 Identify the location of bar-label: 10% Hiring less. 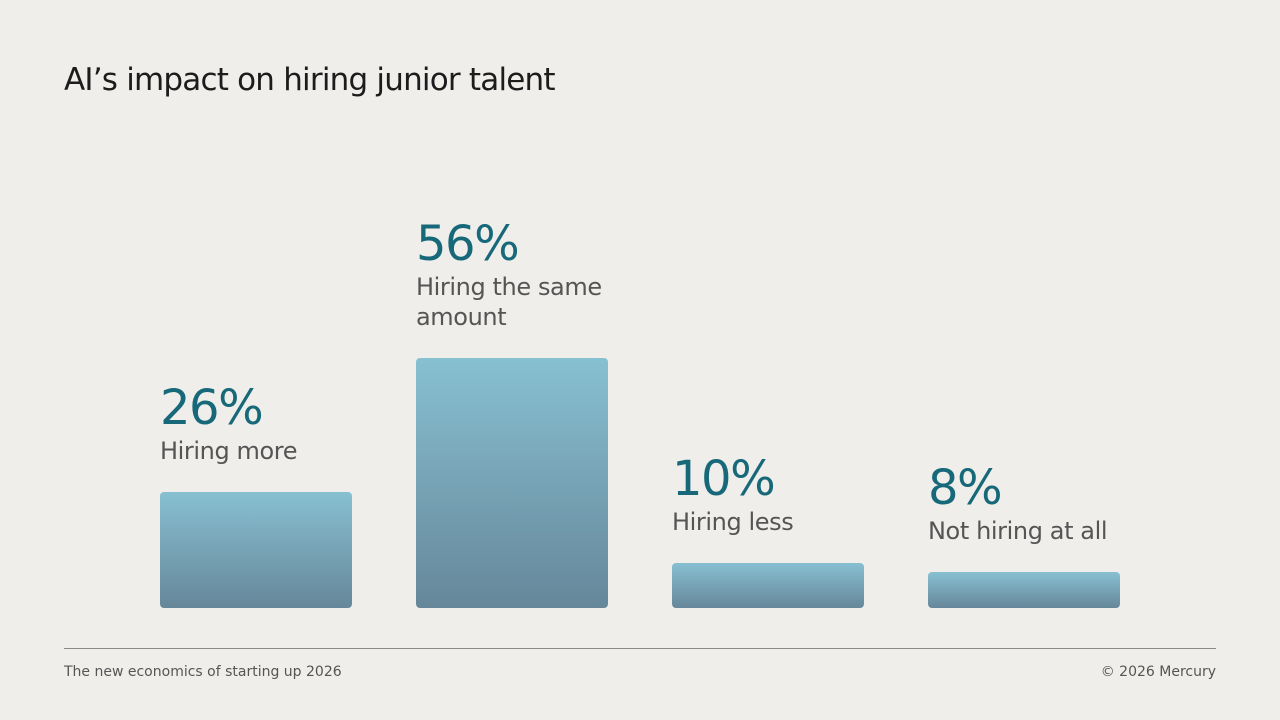
(767, 495).